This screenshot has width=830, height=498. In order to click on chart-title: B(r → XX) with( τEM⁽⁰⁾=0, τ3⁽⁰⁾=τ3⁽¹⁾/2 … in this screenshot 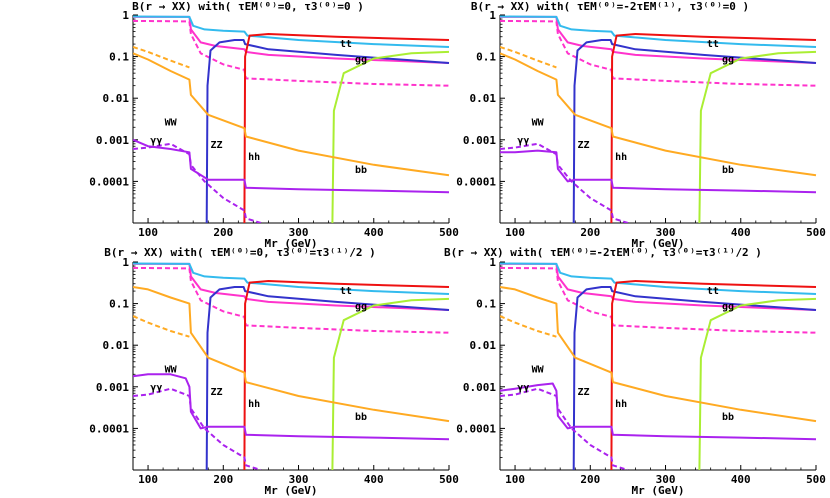, I will do `click(240, 252)`.